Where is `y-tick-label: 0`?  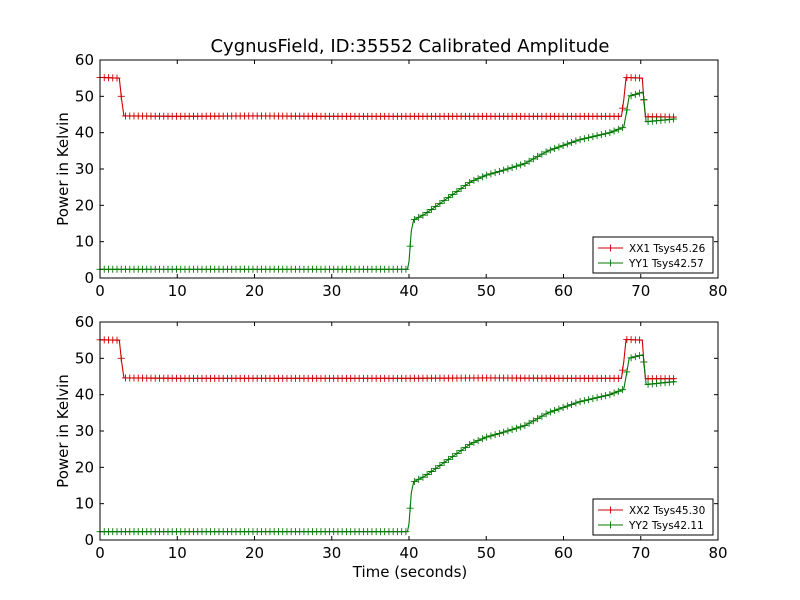 y-tick-label: 0 is located at coordinates (89, 278).